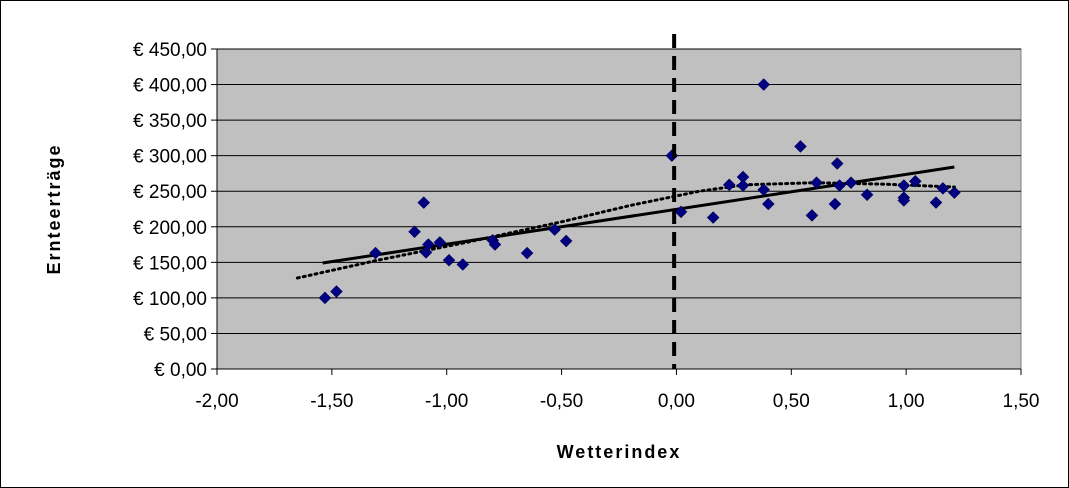 This screenshot has width=1069, height=488. Describe the element at coordinates (331, 401) in the screenshot. I see `x-tick-label: -1,50` at that location.